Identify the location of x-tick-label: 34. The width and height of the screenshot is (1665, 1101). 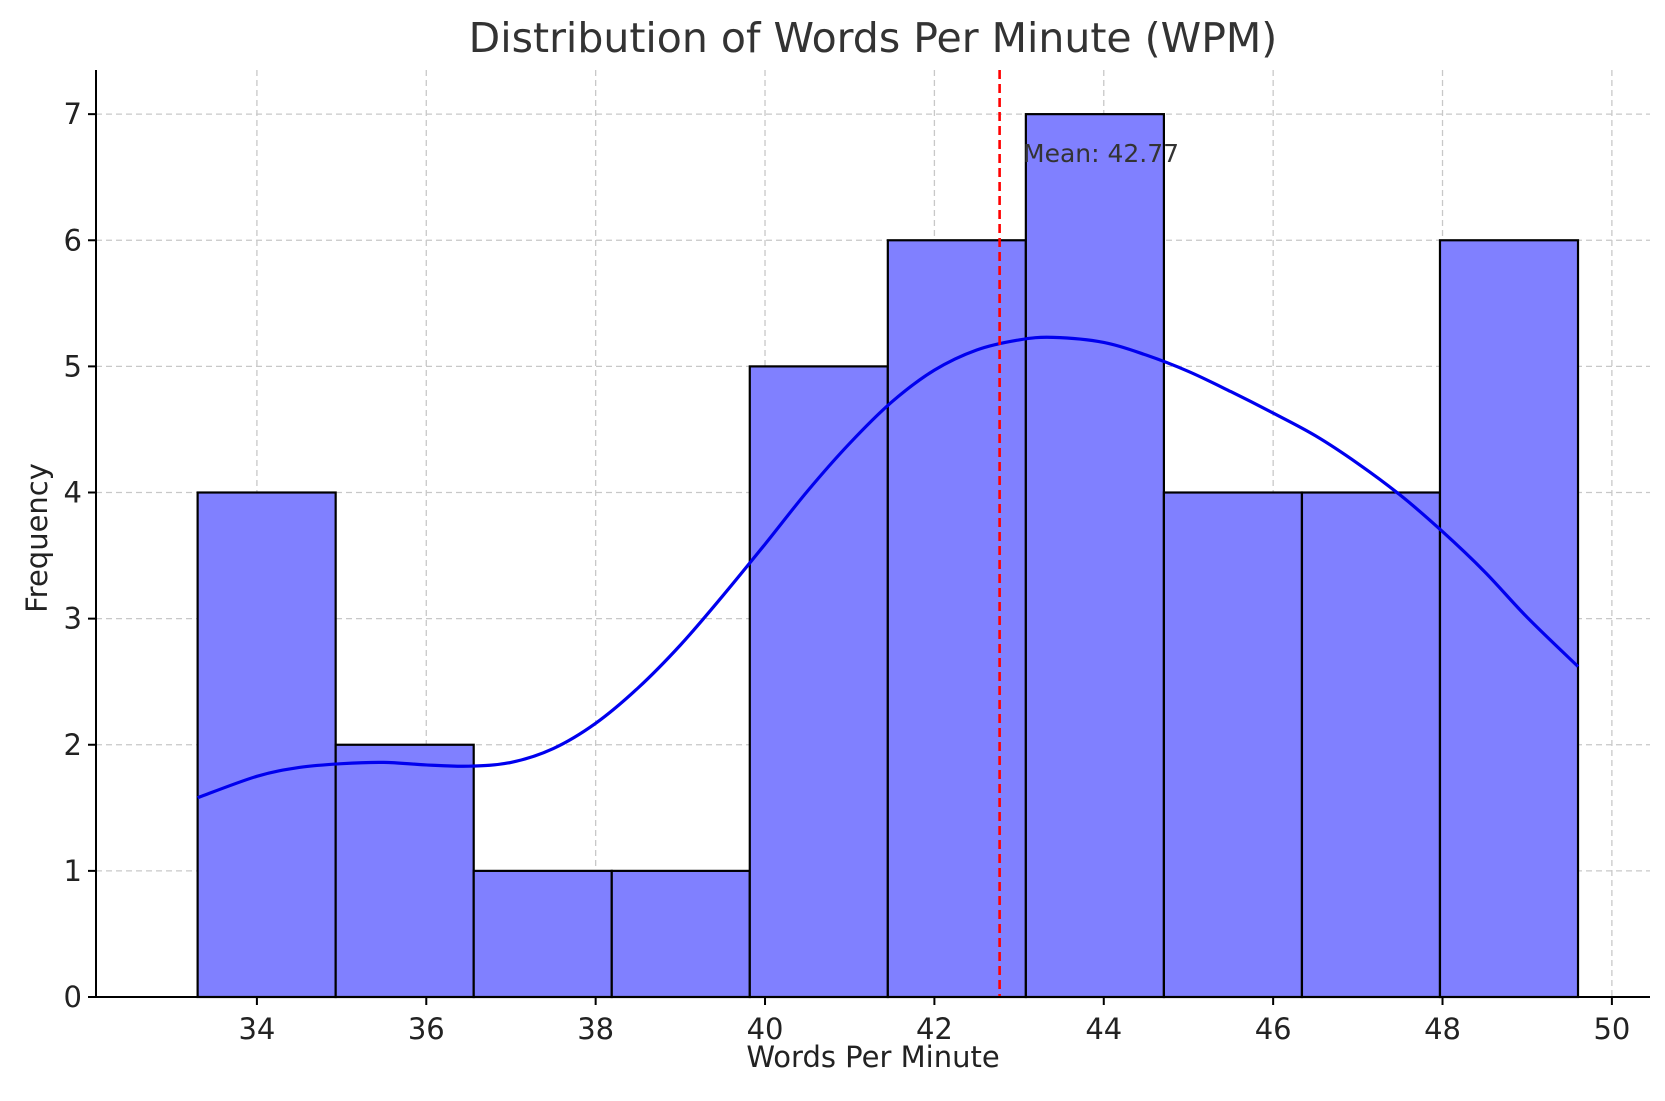
(256, 1029).